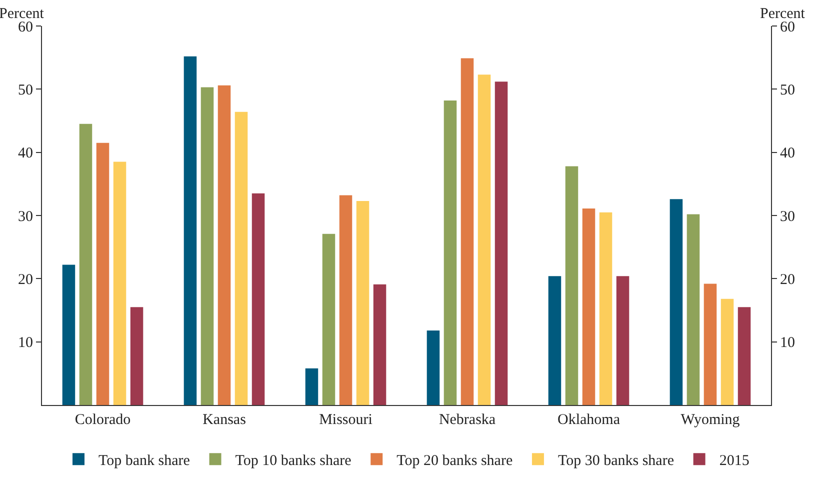 The image size is (821, 488). Describe the element at coordinates (616, 461) in the screenshot. I see `legend-label: Top 30 banks share` at that location.